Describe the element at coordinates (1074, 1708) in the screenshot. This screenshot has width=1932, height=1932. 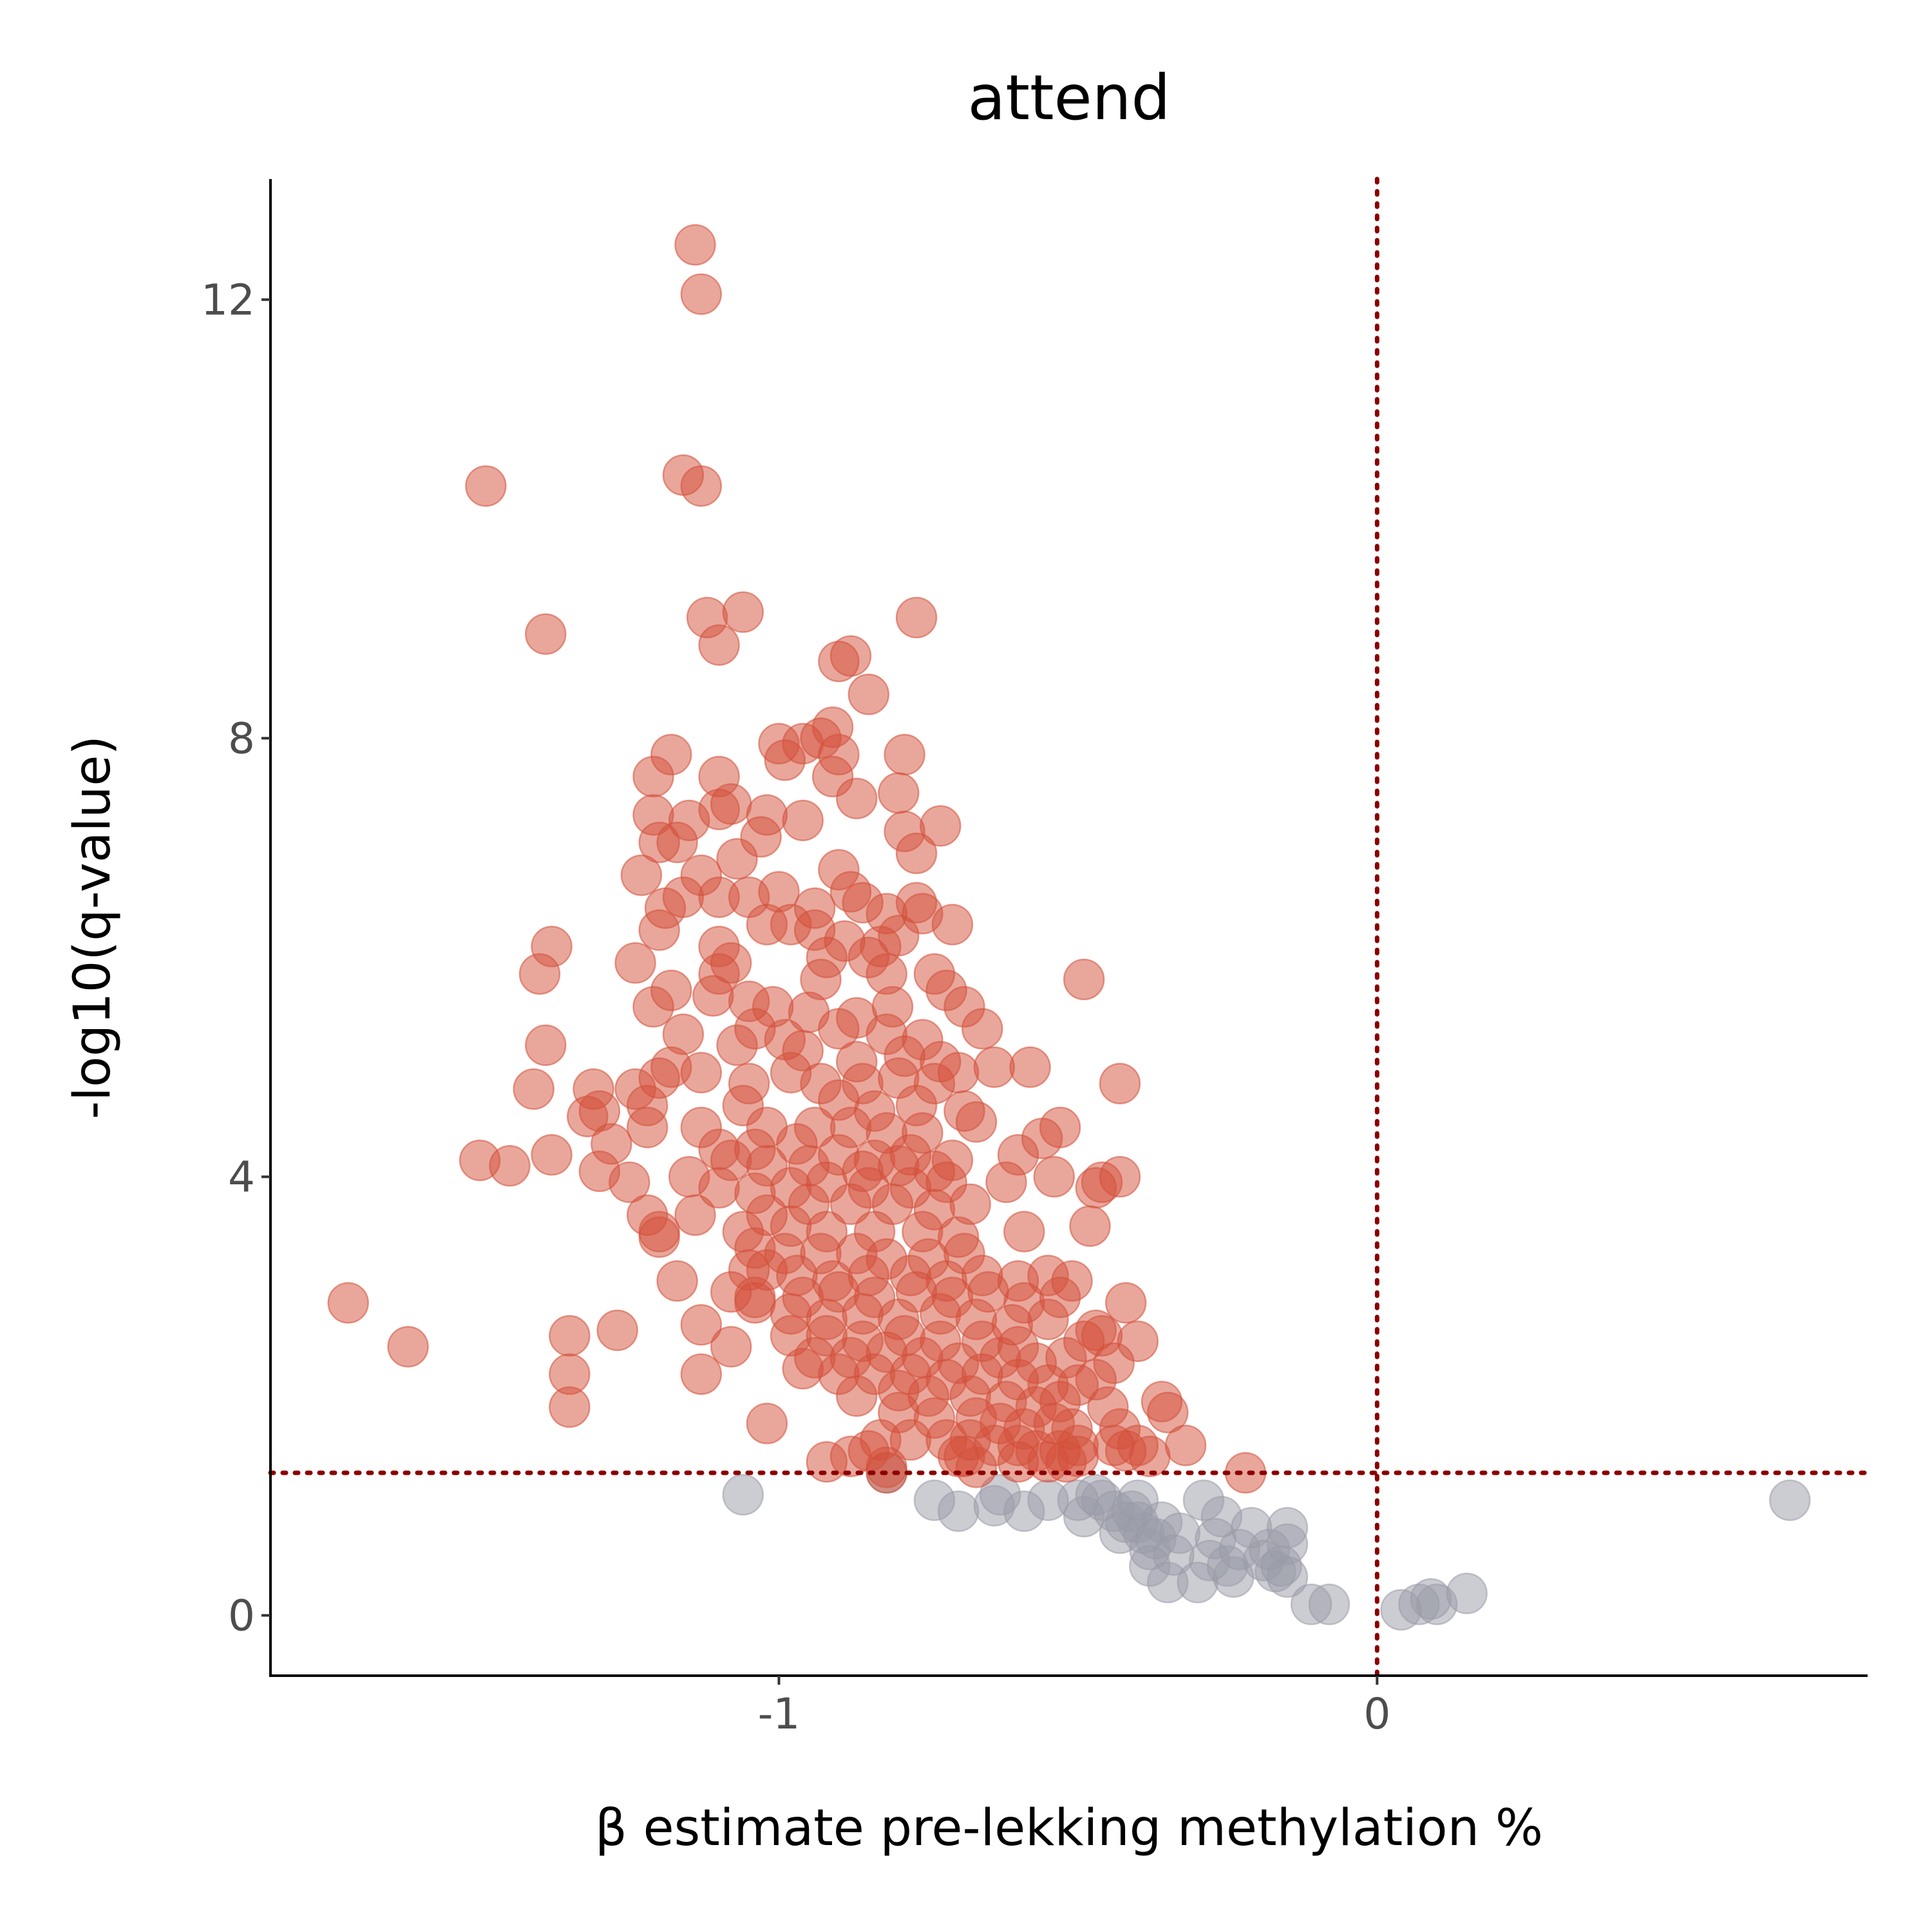
I see `x-axis-ticks: -1 0` at that location.